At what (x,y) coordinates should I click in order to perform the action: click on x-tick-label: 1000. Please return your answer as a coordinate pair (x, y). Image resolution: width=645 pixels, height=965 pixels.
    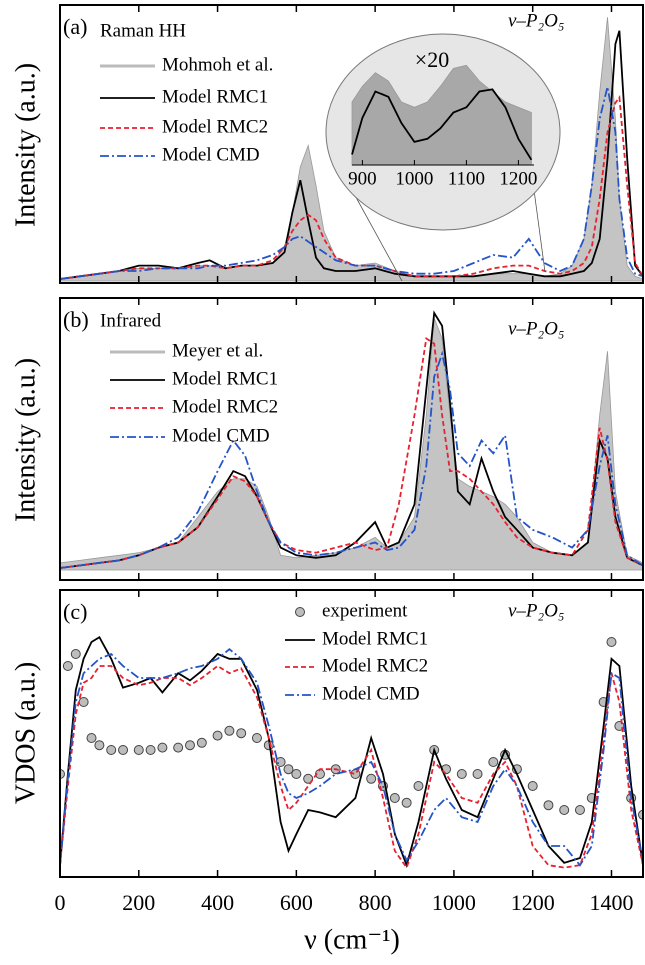
    Looking at the image, I should click on (454, 902).